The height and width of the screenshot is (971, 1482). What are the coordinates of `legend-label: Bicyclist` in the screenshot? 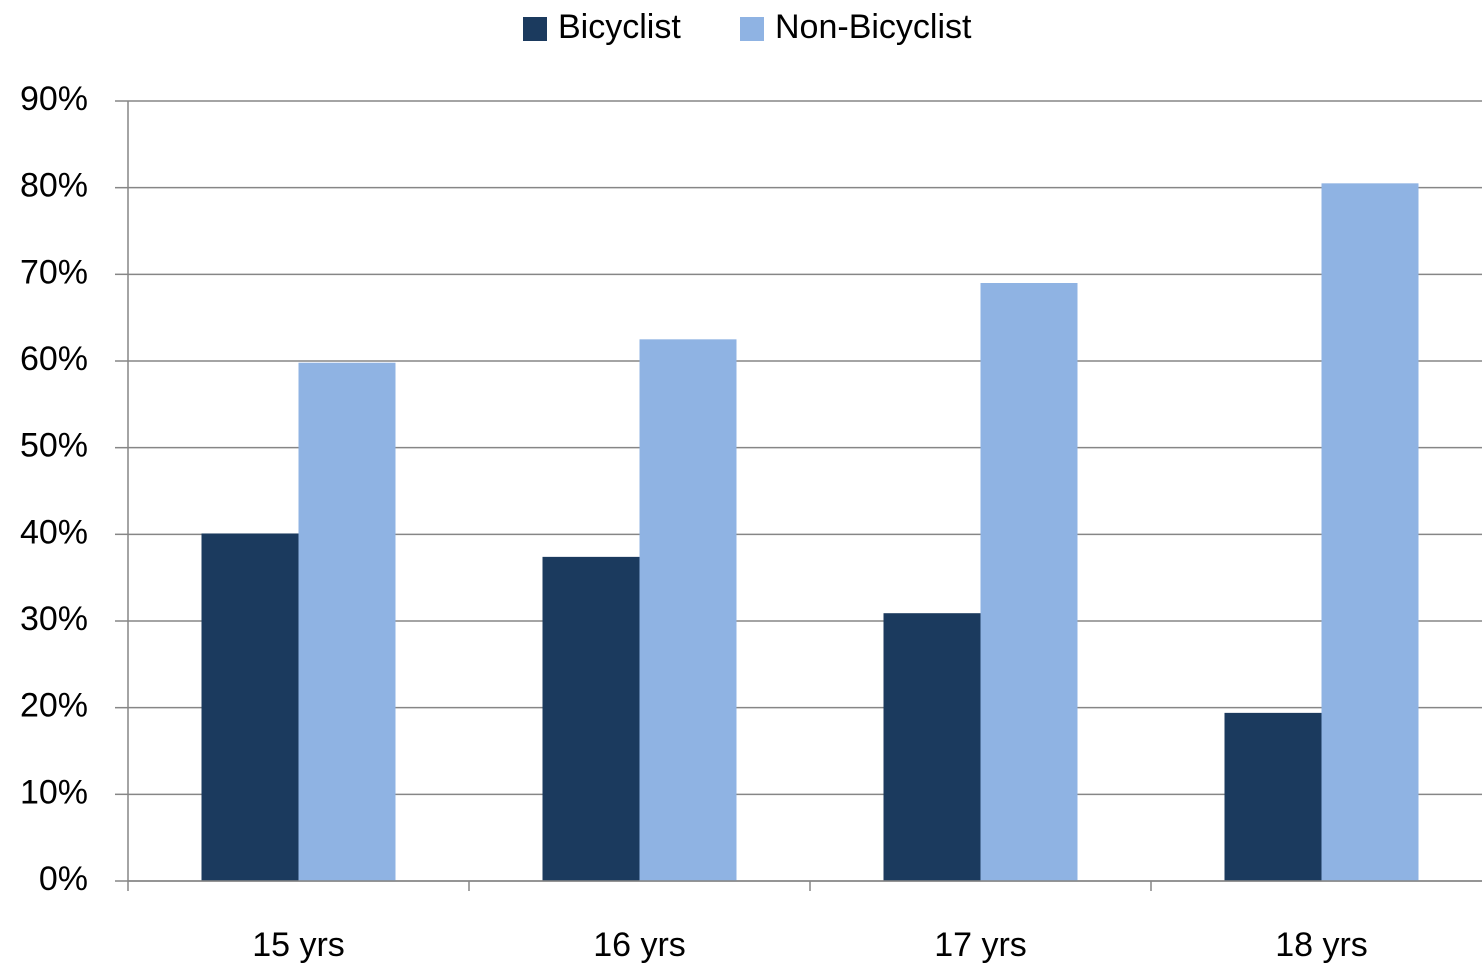 It's located at (619, 27).